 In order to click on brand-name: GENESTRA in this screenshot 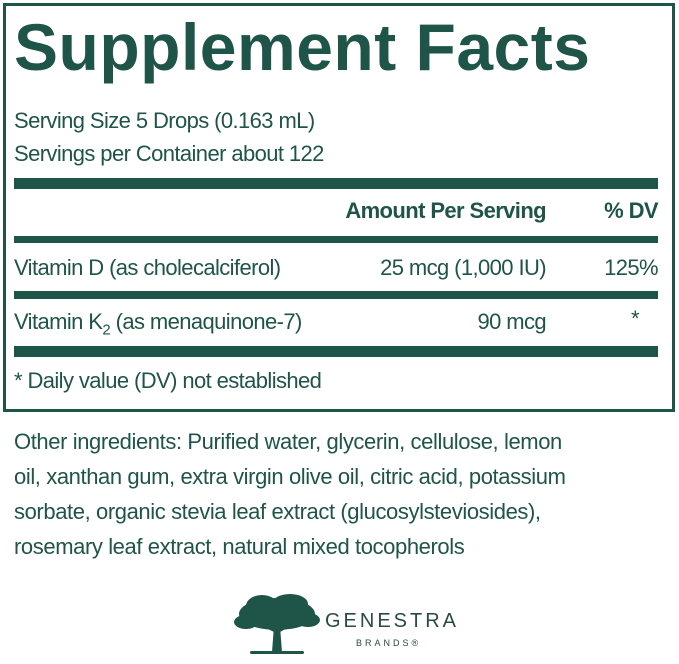, I will do `click(392, 621)`.